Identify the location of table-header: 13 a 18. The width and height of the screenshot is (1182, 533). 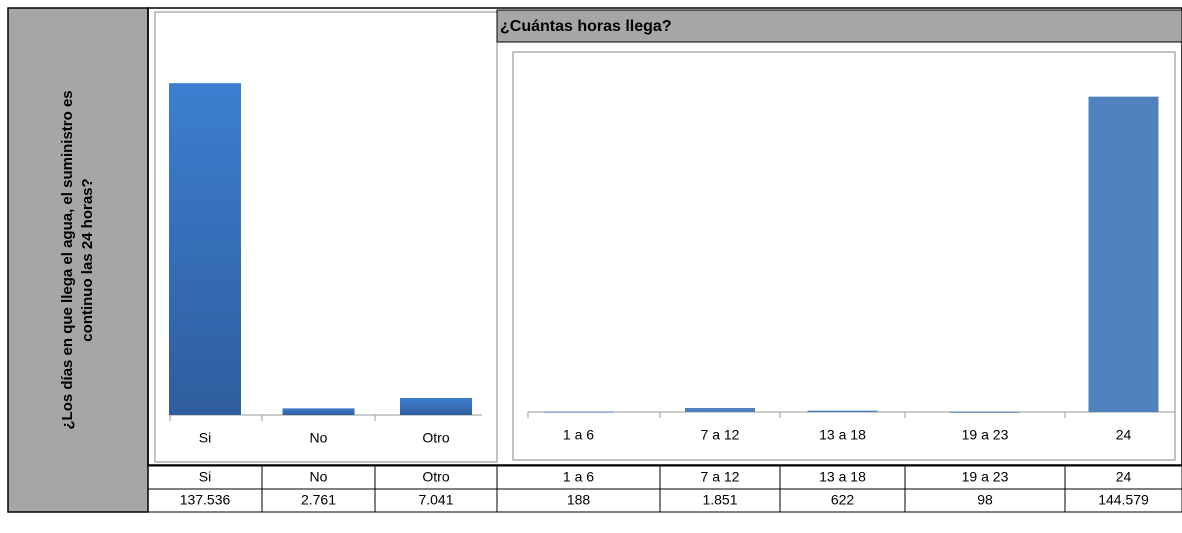
(842, 477).